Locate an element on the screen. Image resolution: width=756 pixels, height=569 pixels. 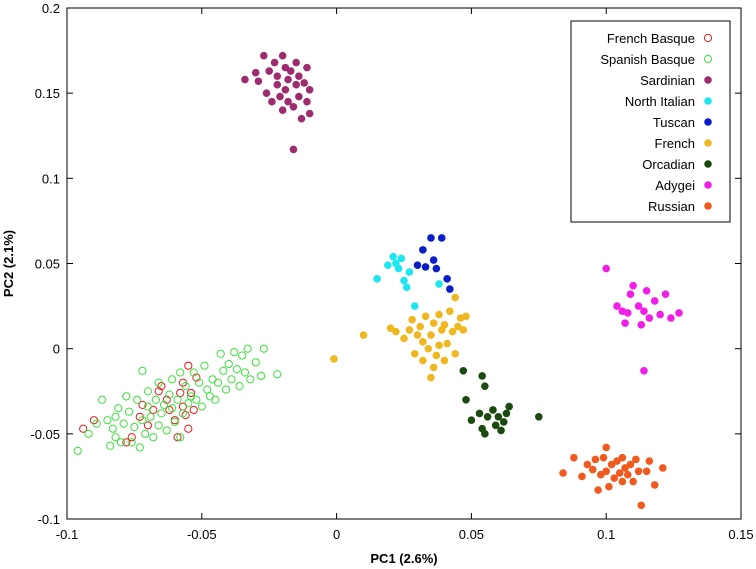
legend-label: Sardinian is located at coordinates (667, 80).